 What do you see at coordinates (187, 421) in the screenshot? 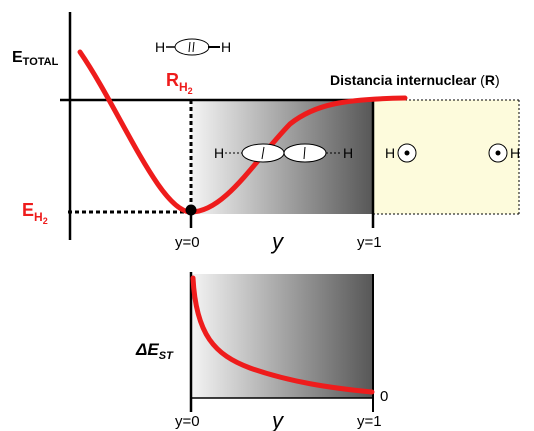
I see `bottom-tick-label-y0: y=0` at bounding box center [187, 421].